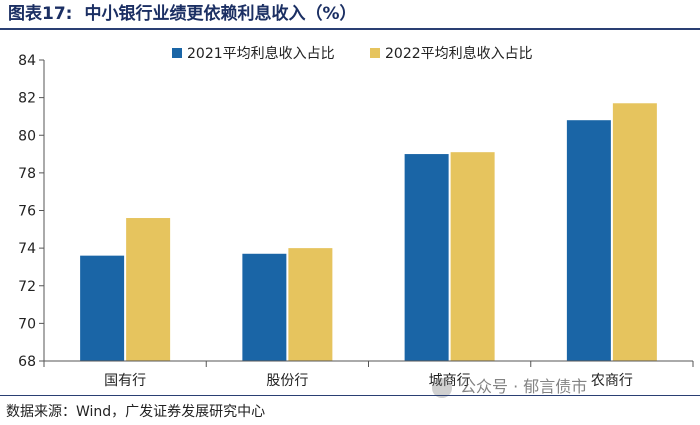 The height and width of the screenshot is (425, 700). Describe the element at coordinates (27, 61) in the screenshot. I see `y-tick-label: 84` at that location.